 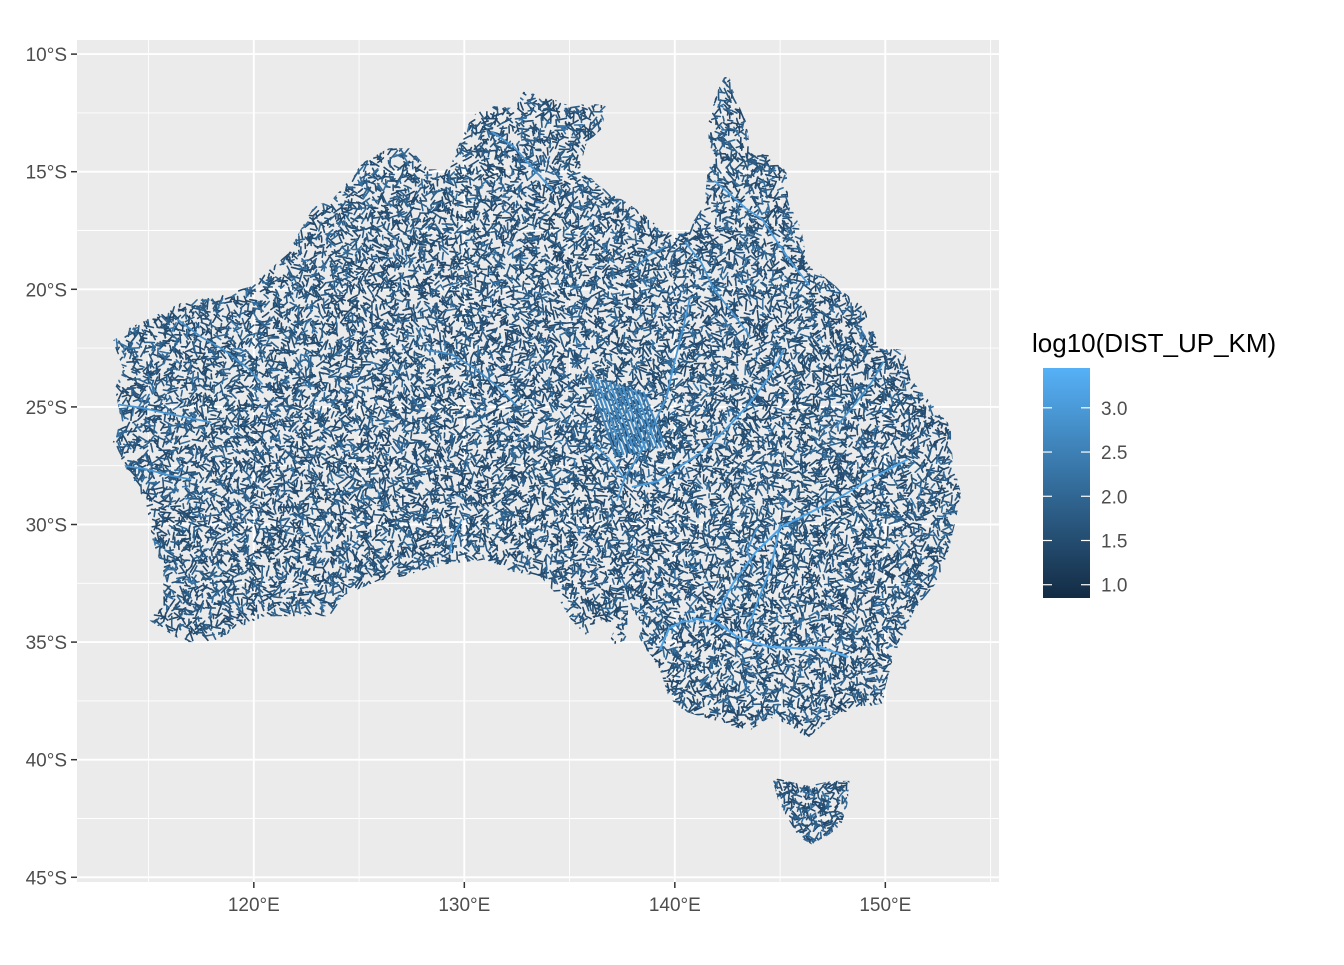 What do you see at coordinates (51, 467) in the screenshot?
I see `y-axis: 10°S 15°S 20°S 25°S 30°S 35°S 40°S 45°S` at bounding box center [51, 467].